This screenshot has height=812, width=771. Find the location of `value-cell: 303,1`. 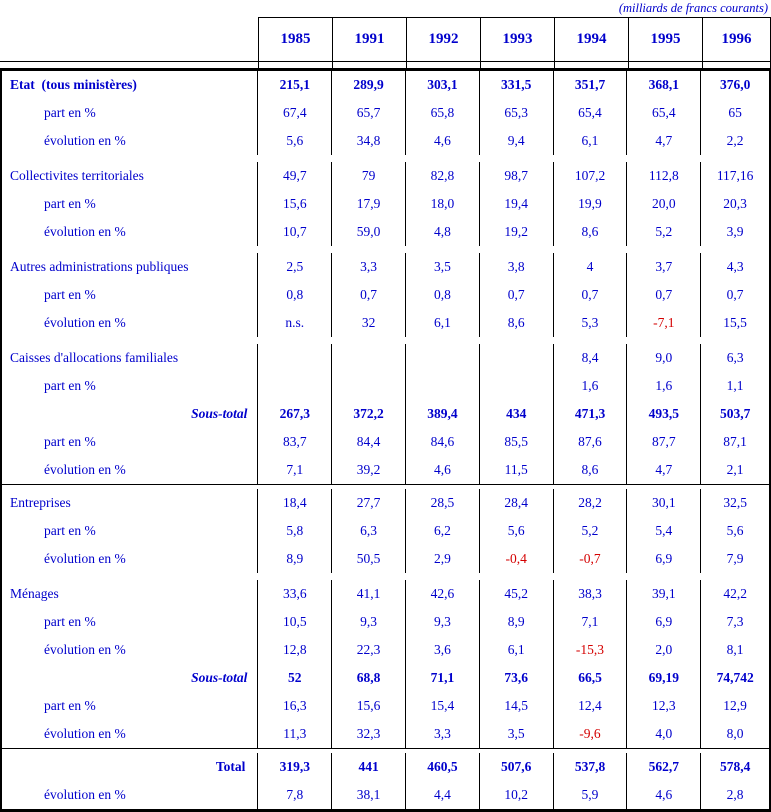

value-cell: 303,1 is located at coordinates (441, 85).